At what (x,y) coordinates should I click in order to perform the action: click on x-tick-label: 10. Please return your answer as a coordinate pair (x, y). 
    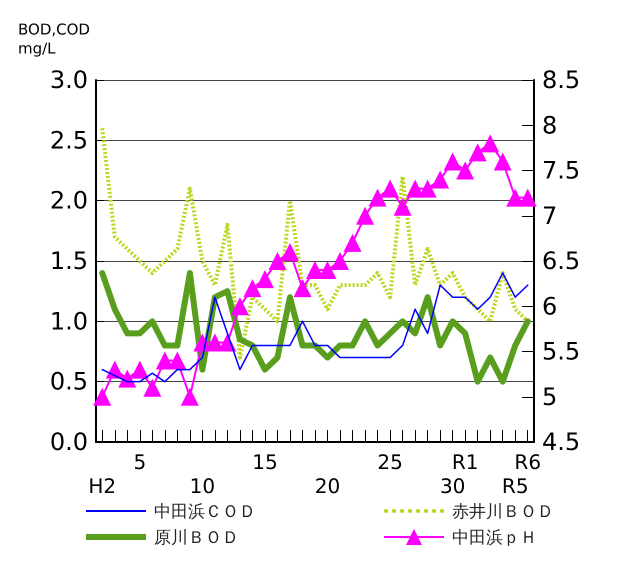
    Looking at the image, I should click on (203, 486).